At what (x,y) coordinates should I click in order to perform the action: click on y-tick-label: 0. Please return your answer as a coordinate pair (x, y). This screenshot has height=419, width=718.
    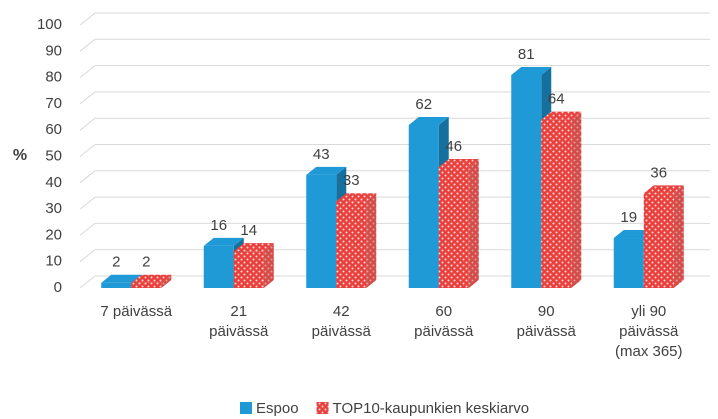
    Looking at the image, I should click on (58, 287).